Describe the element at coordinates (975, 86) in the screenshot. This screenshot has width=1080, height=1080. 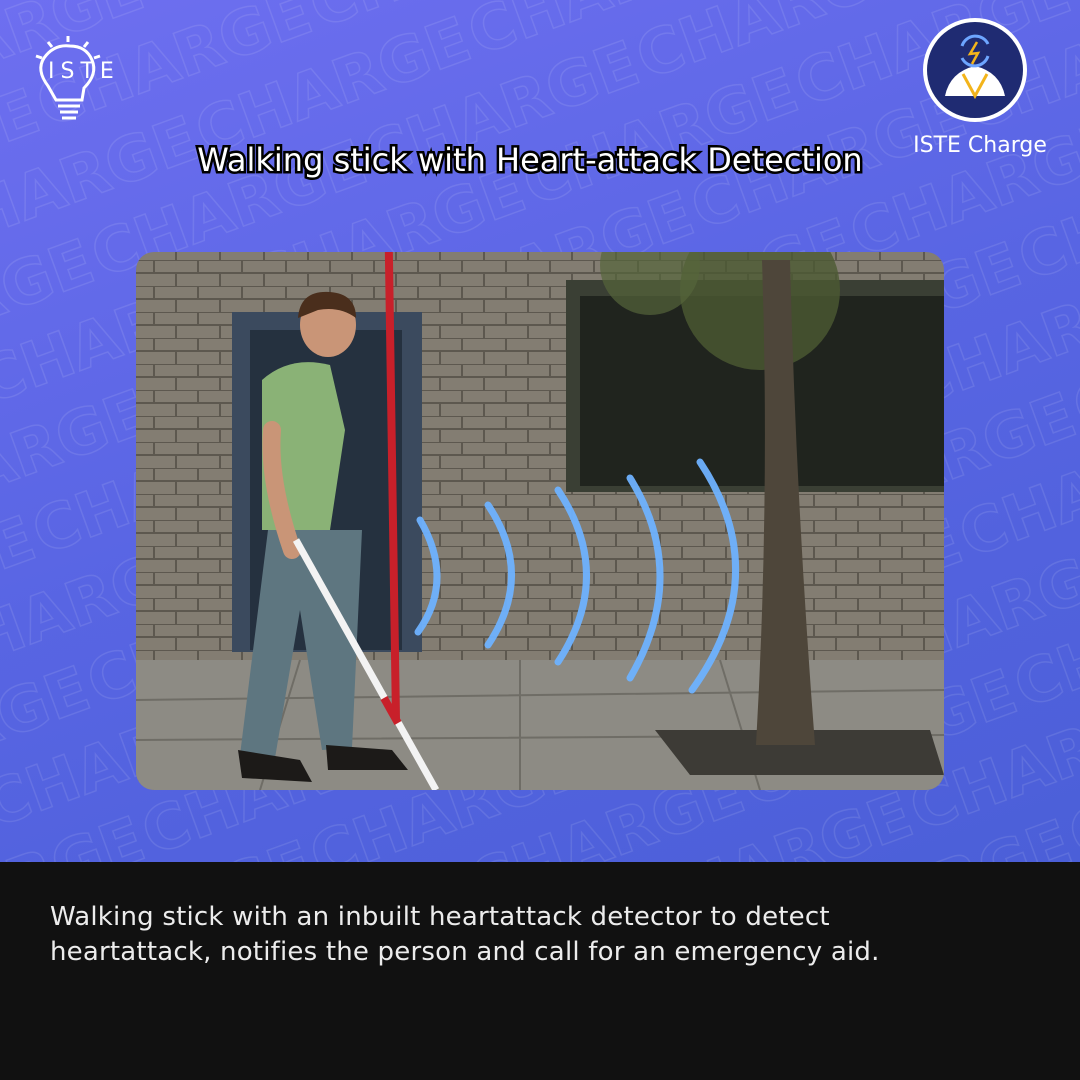
I see `badge-tie` at that location.